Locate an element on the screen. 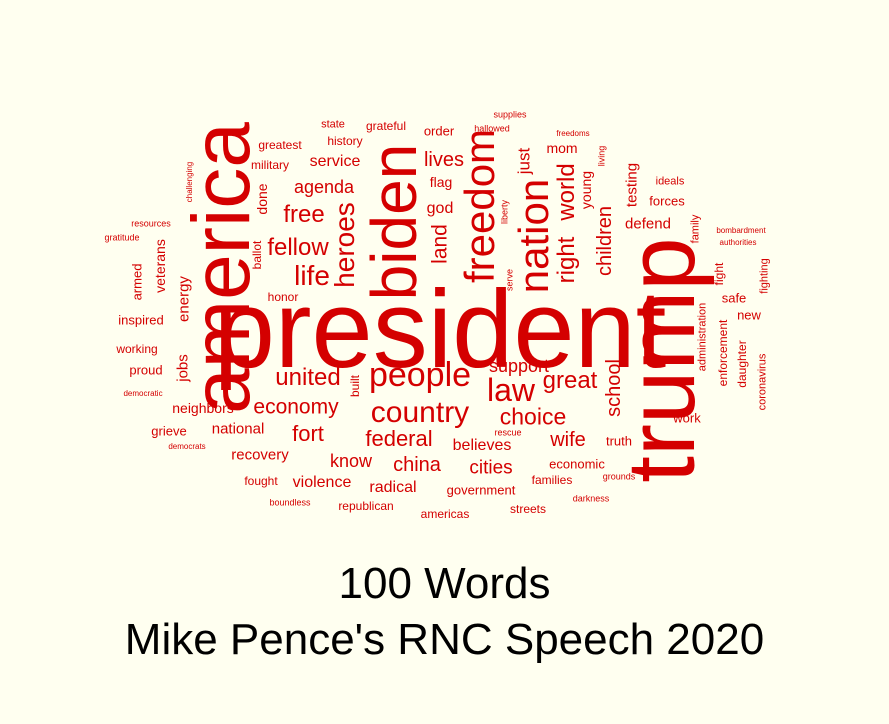  word-boundless: boundless is located at coordinates (290, 502).